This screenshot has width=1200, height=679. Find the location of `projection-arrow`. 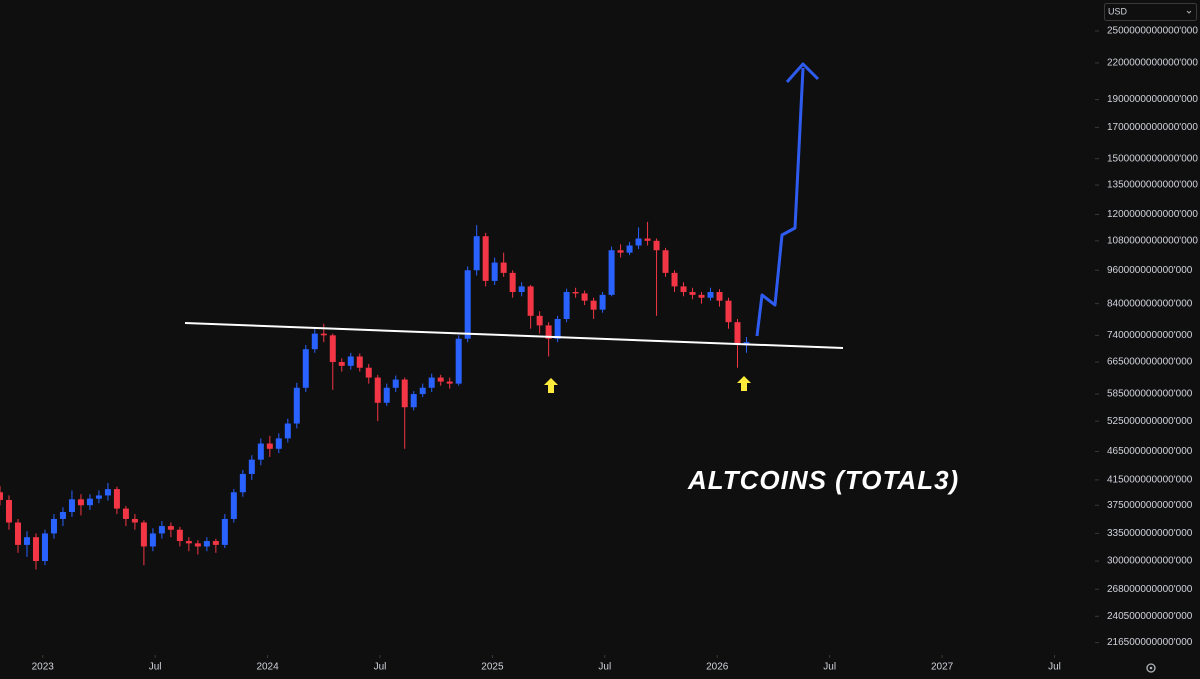

projection-arrow is located at coordinates (780, 202).